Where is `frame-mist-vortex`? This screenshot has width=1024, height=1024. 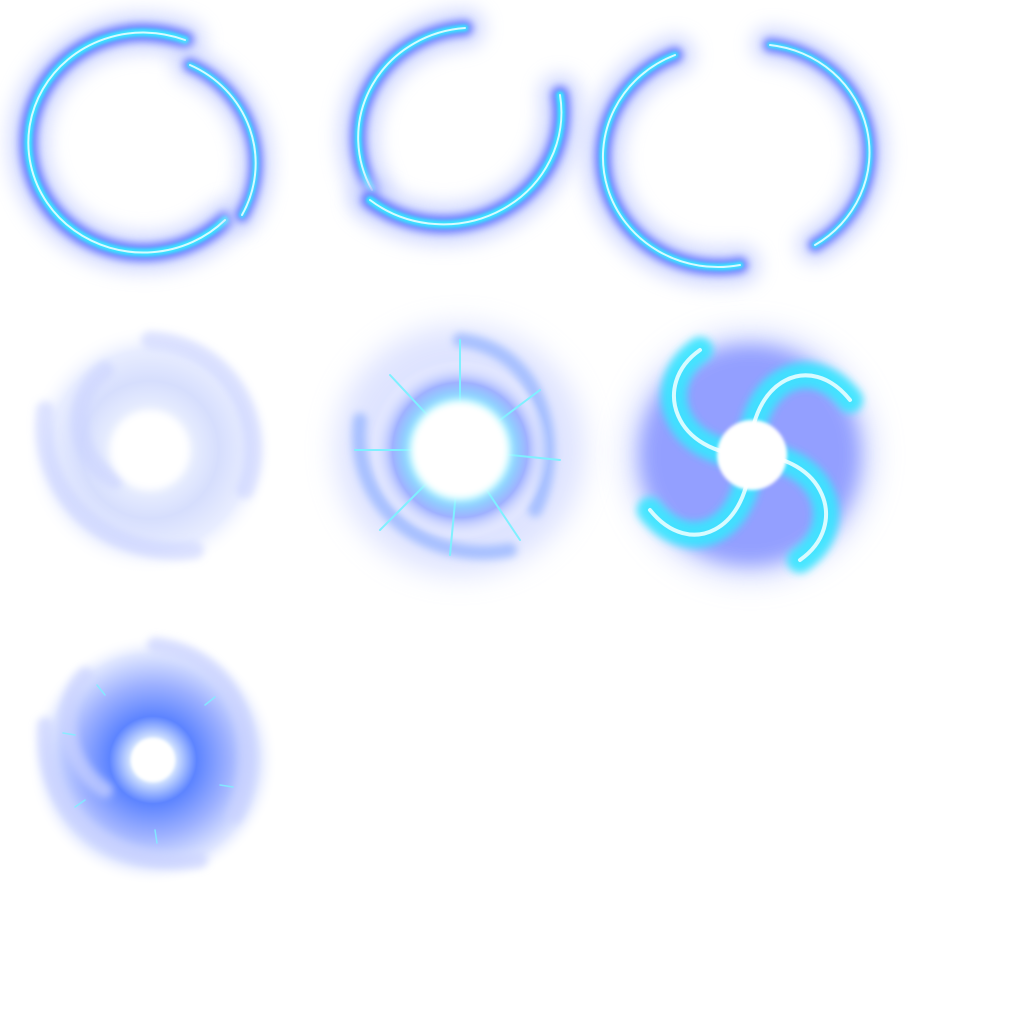
frame-mist-vortex is located at coordinates (155, 460).